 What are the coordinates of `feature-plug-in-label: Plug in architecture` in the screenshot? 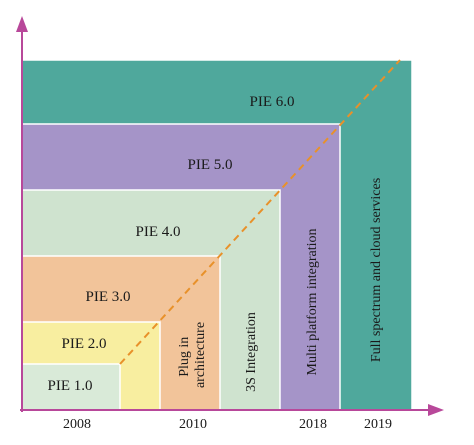 It's located at (192, 355).